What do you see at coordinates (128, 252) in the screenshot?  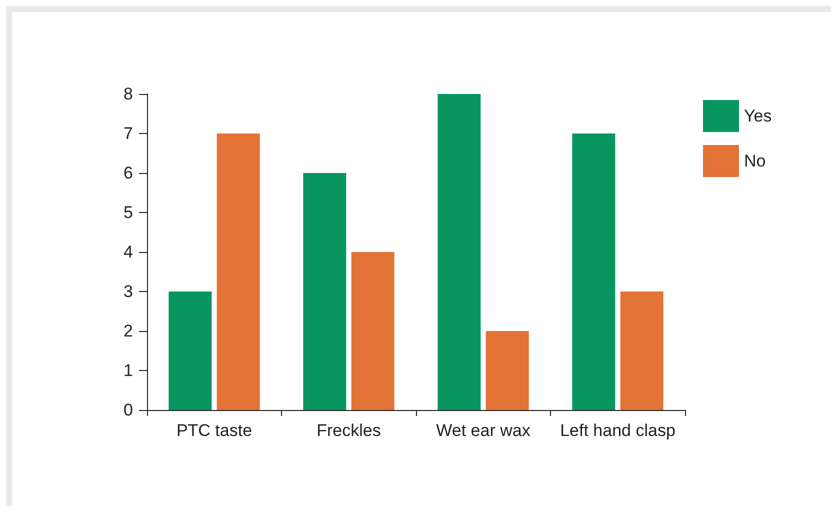 I see `y-tick-label: 4` at bounding box center [128, 252].